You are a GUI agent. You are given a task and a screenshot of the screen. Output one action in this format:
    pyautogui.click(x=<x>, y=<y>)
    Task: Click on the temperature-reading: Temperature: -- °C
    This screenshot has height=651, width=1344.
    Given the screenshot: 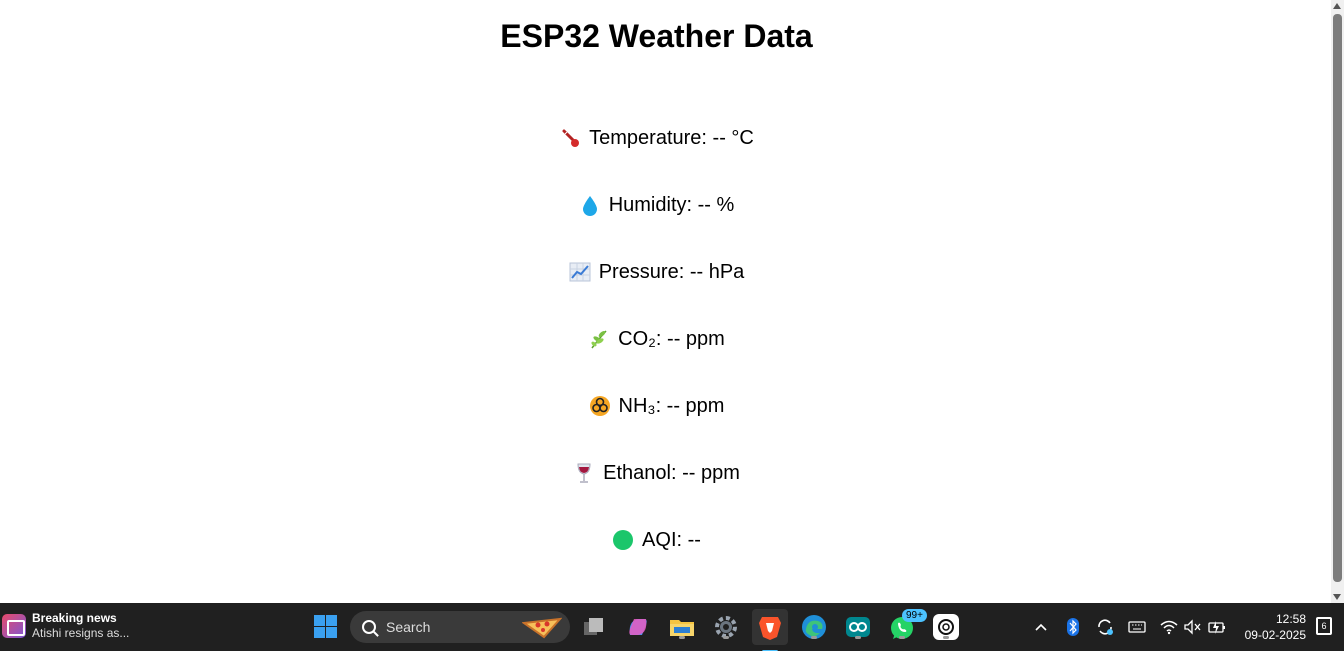 What is the action you would take?
    pyautogui.click(x=656, y=138)
    